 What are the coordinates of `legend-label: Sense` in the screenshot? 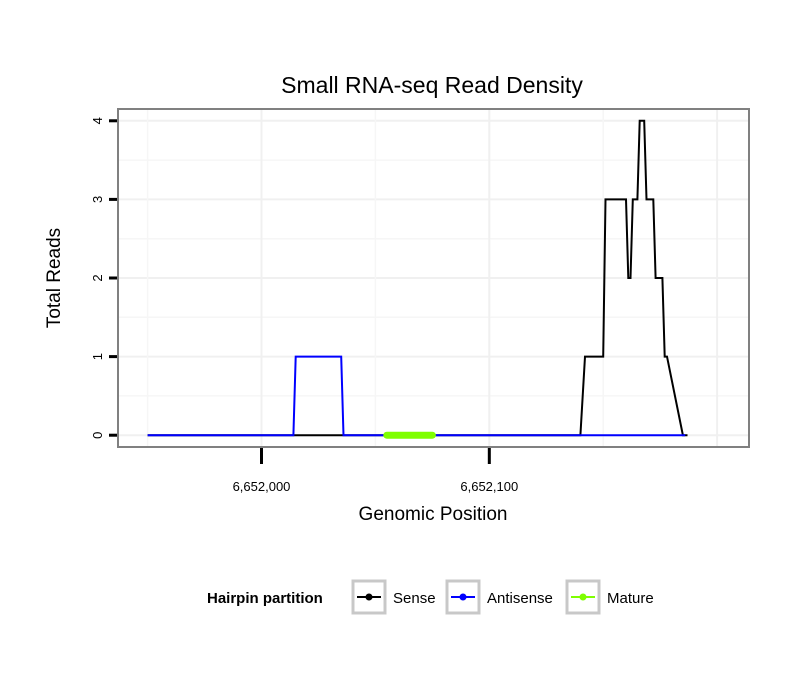 It's located at (414, 598).